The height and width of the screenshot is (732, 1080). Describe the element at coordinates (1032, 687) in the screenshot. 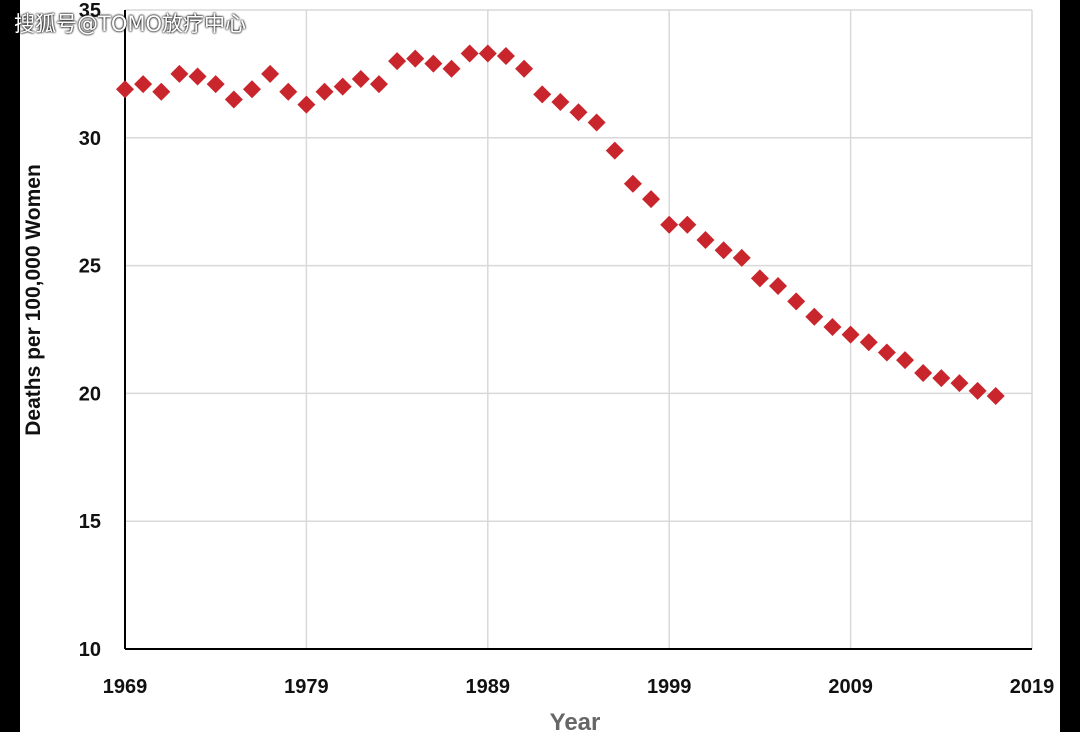

I see `x-tick-label: 2019` at that location.